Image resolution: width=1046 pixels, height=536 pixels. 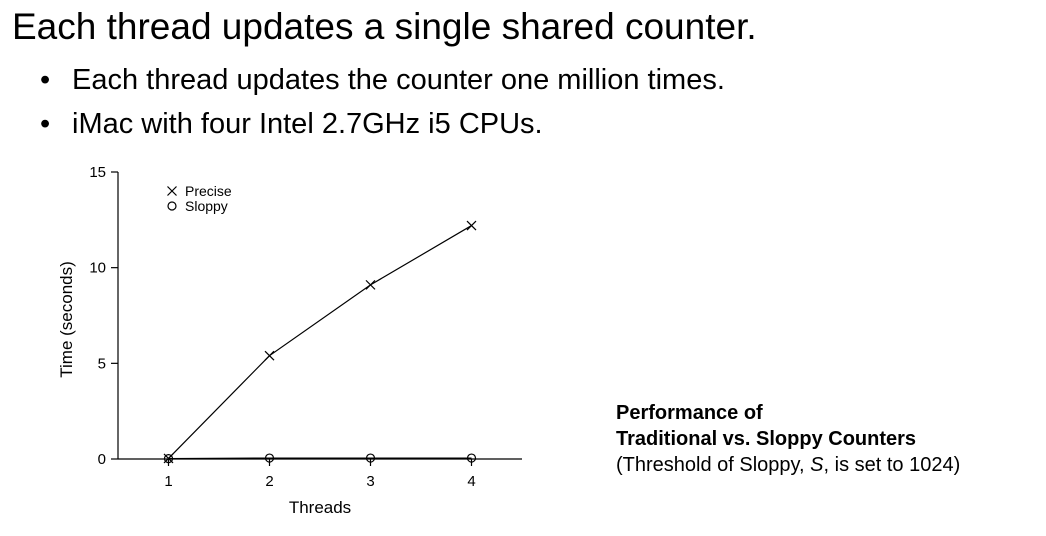 I want to click on caption-note: (Threshold of Sloppy, S, is set to 1024), so click(x=788, y=465).